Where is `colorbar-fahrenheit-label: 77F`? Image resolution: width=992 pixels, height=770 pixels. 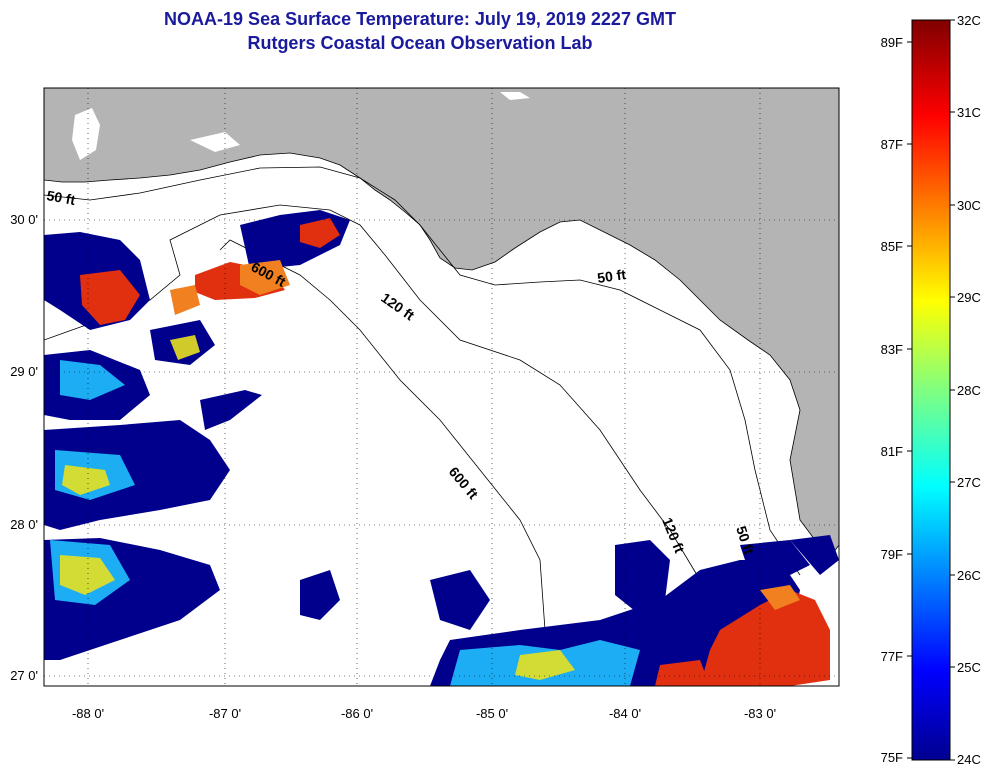 colorbar-fahrenheit-label: 77F is located at coordinates (892, 656).